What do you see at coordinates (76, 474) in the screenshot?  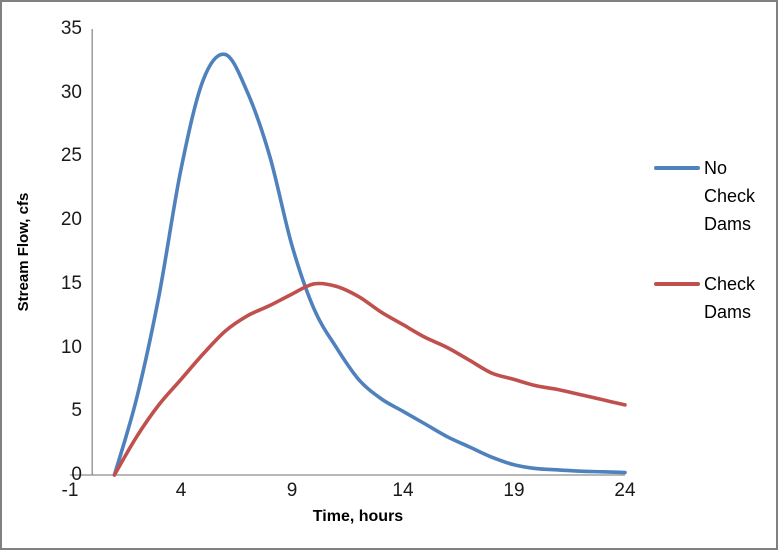 I see `y-axis-tick-label: 0` at bounding box center [76, 474].